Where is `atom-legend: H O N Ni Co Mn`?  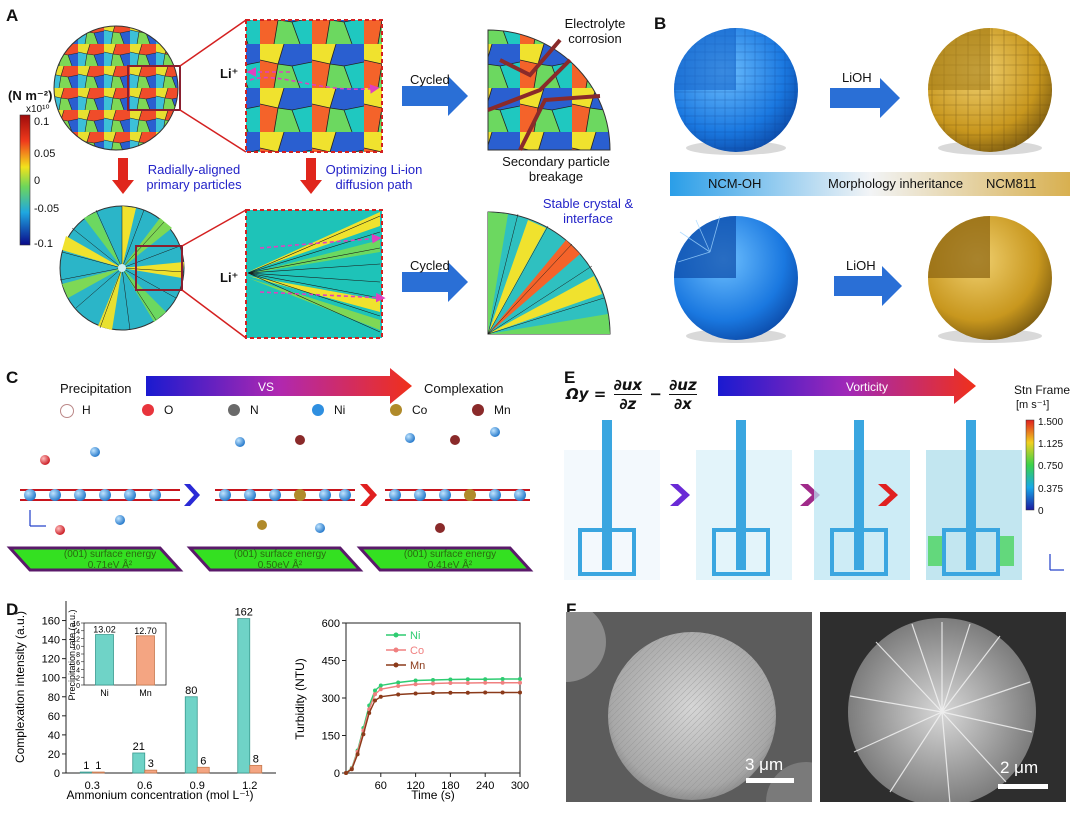 atom-legend: H O N Ni Co Mn is located at coordinates (295, 411).